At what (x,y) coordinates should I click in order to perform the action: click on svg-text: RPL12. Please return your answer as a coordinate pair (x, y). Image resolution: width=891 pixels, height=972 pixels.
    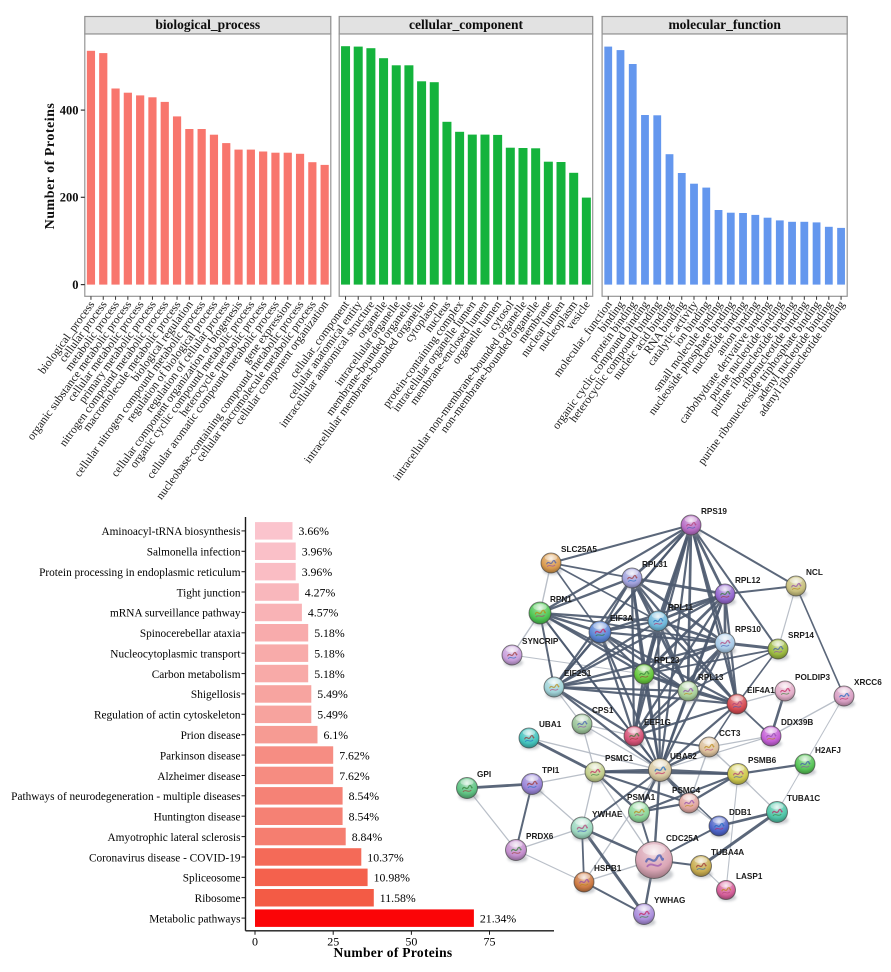
    Looking at the image, I should click on (748, 580).